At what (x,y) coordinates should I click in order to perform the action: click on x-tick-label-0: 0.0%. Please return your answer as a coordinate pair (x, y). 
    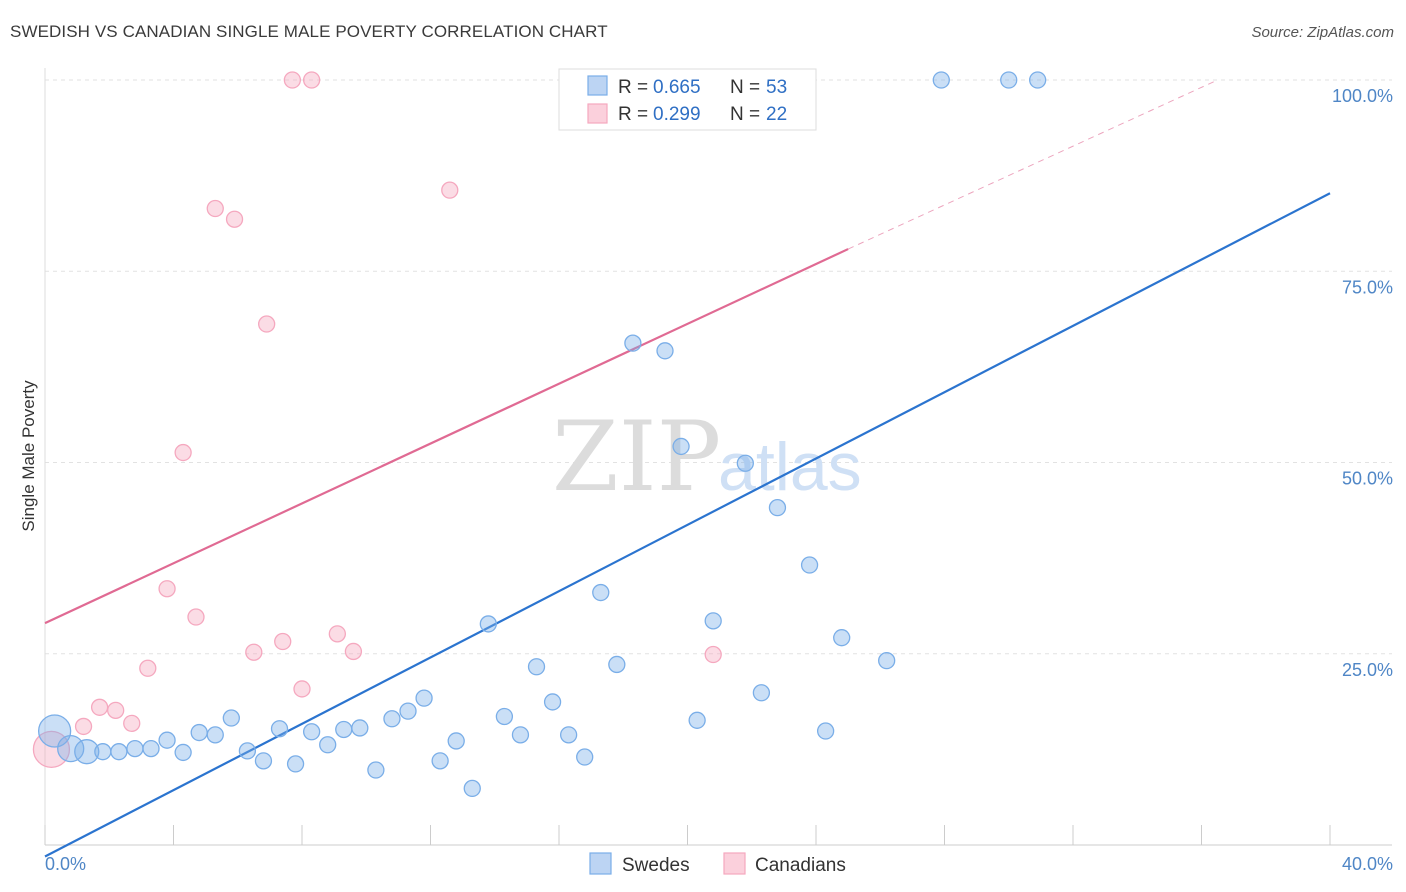
    Looking at the image, I should click on (65, 864).